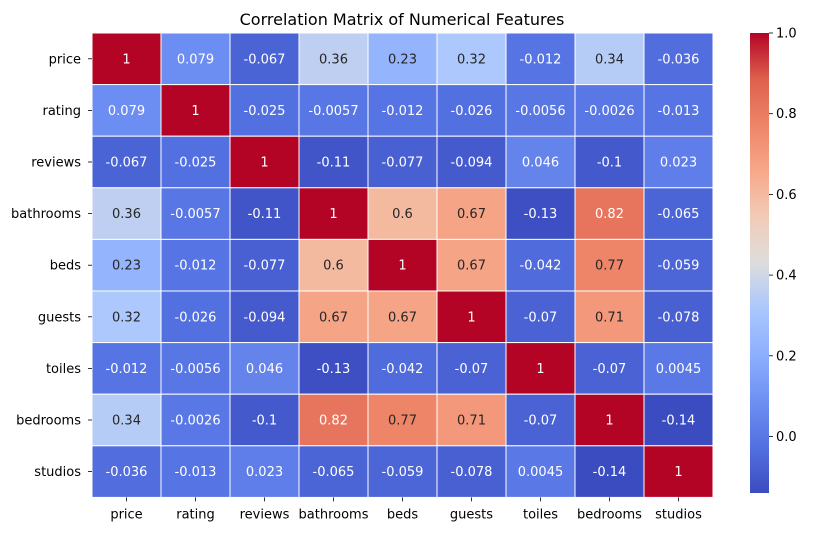 The image size is (821, 537). What do you see at coordinates (59, 317) in the screenshot?
I see `row-label-guests: guests` at bounding box center [59, 317].